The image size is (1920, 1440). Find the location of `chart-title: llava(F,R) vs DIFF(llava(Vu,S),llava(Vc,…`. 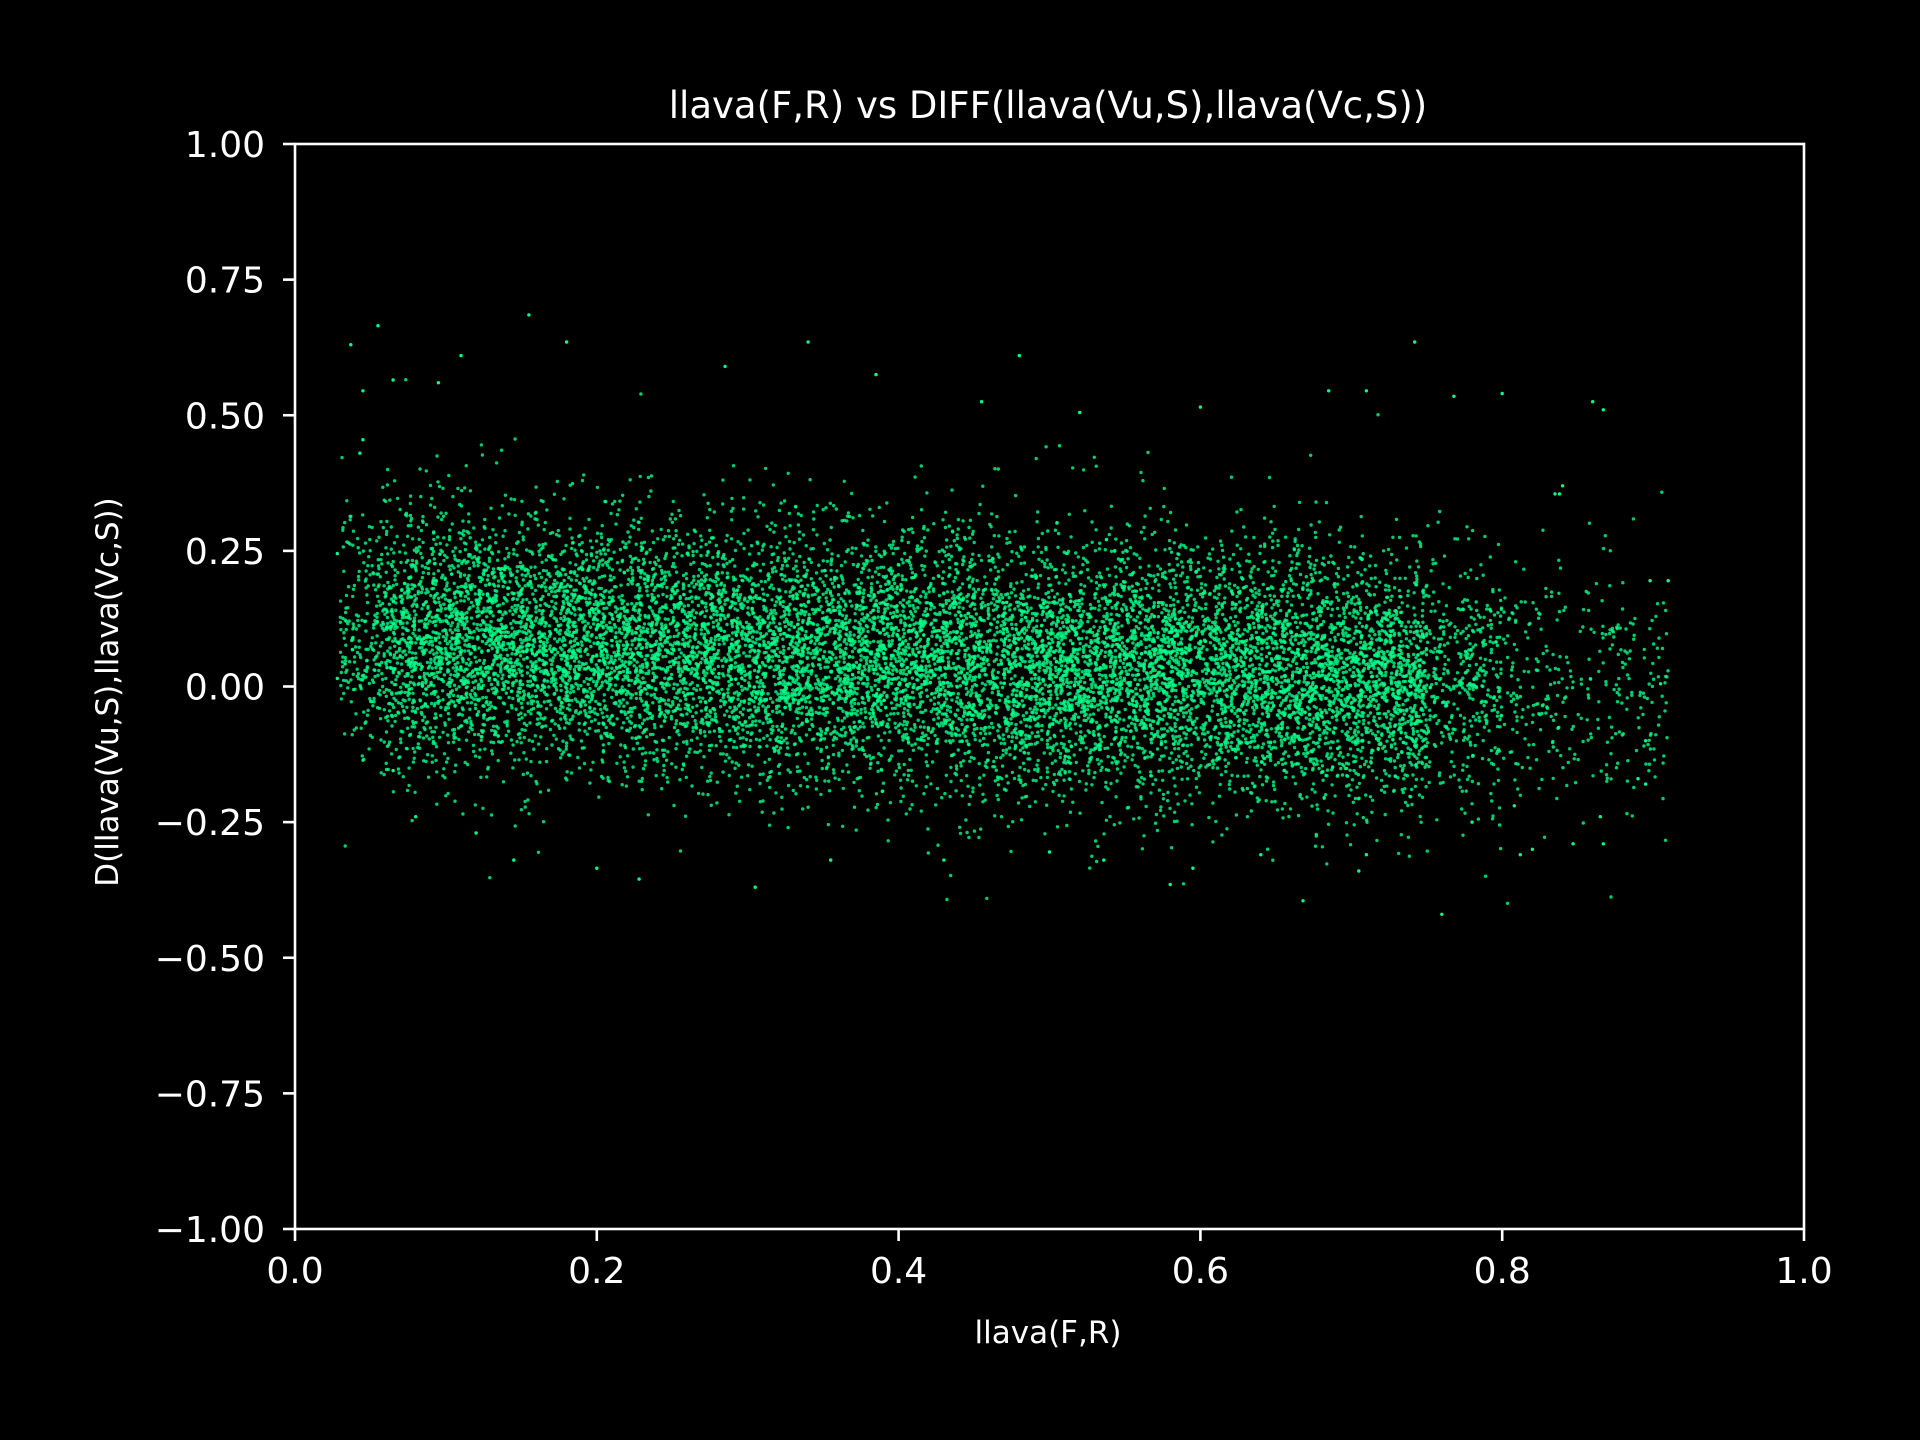

chart-title: llava(F,R) vs DIFF(llava(Vu,S),llava(Vc,… is located at coordinates (1048, 105).